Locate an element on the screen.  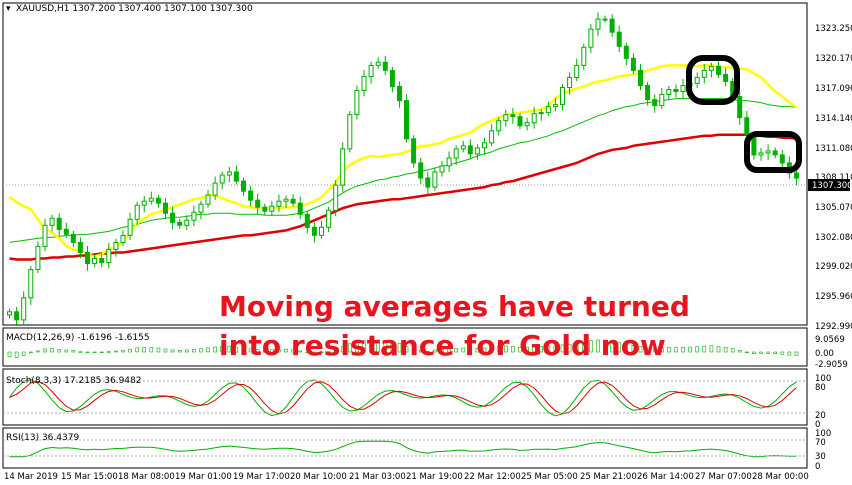
price-tick: 1305.070 is located at coordinates (833, 208).